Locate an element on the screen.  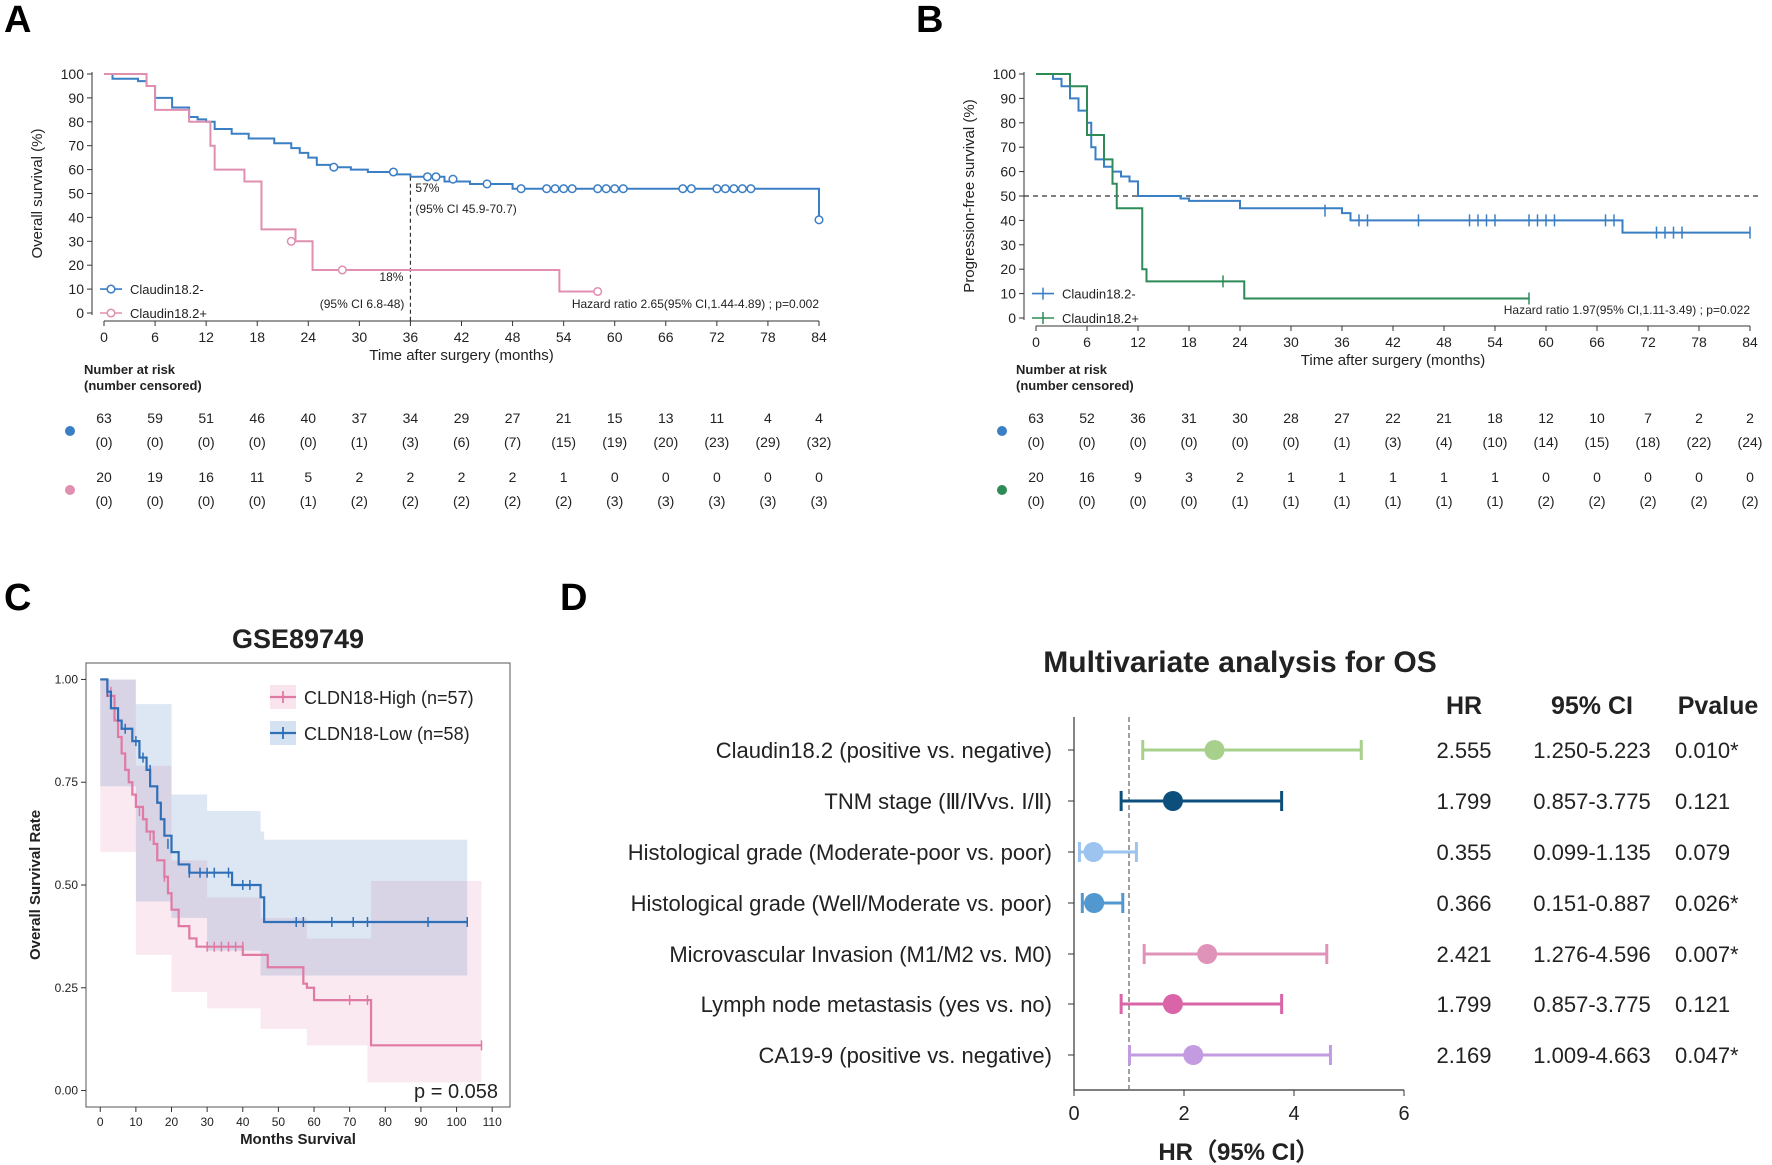
risk-at-risk-count: 5 is located at coordinates (308, 477).